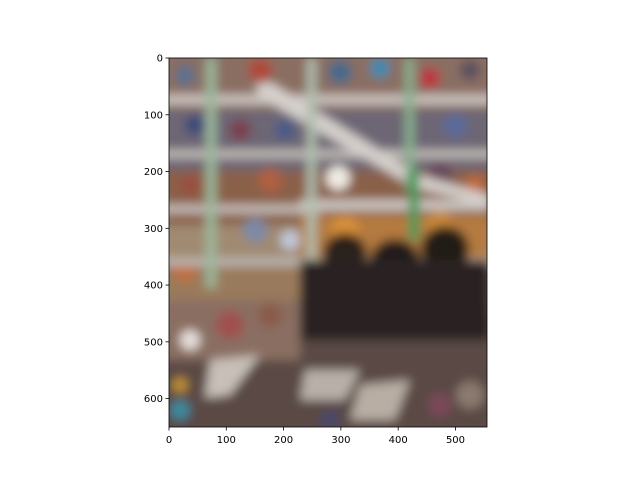 This screenshot has height=484, width=640. What do you see at coordinates (153, 286) in the screenshot?
I see `y-tick-label: 400` at bounding box center [153, 286].